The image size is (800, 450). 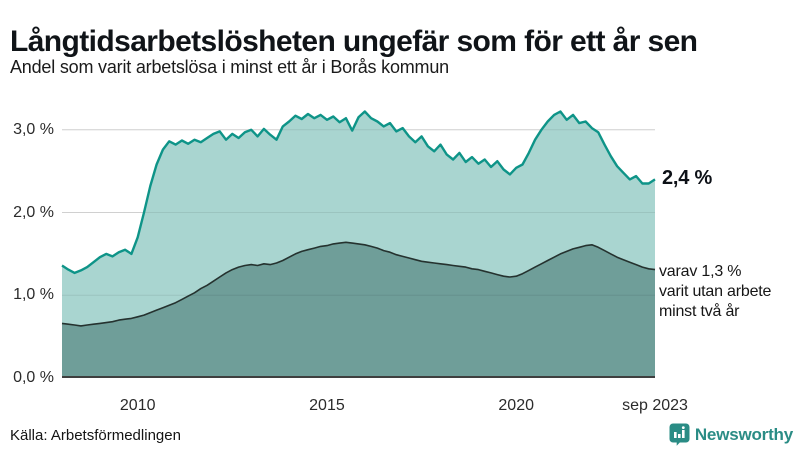 I want to click on note-line-2: varit utan arbete, so click(x=715, y=292).